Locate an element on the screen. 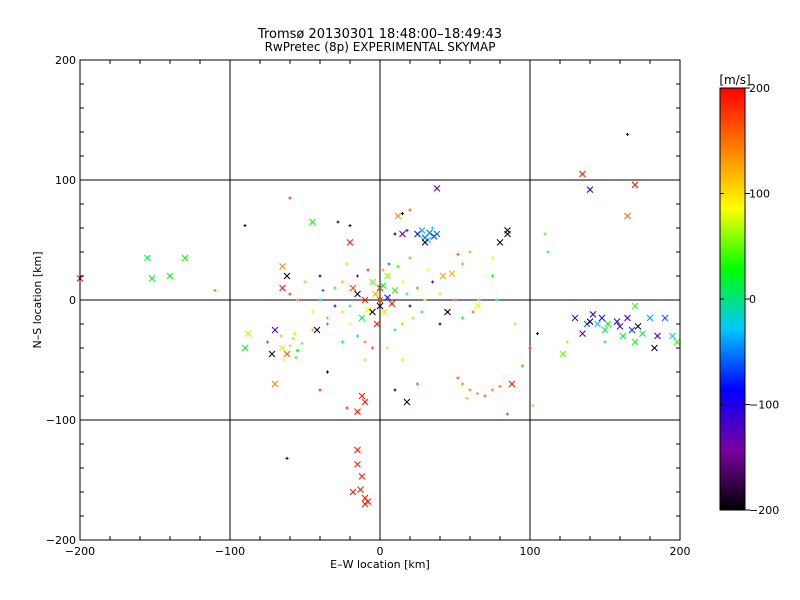 The height and width of the screenshot is (600, 800). y-tick-label: −200 is located at coordinates (61, 540).